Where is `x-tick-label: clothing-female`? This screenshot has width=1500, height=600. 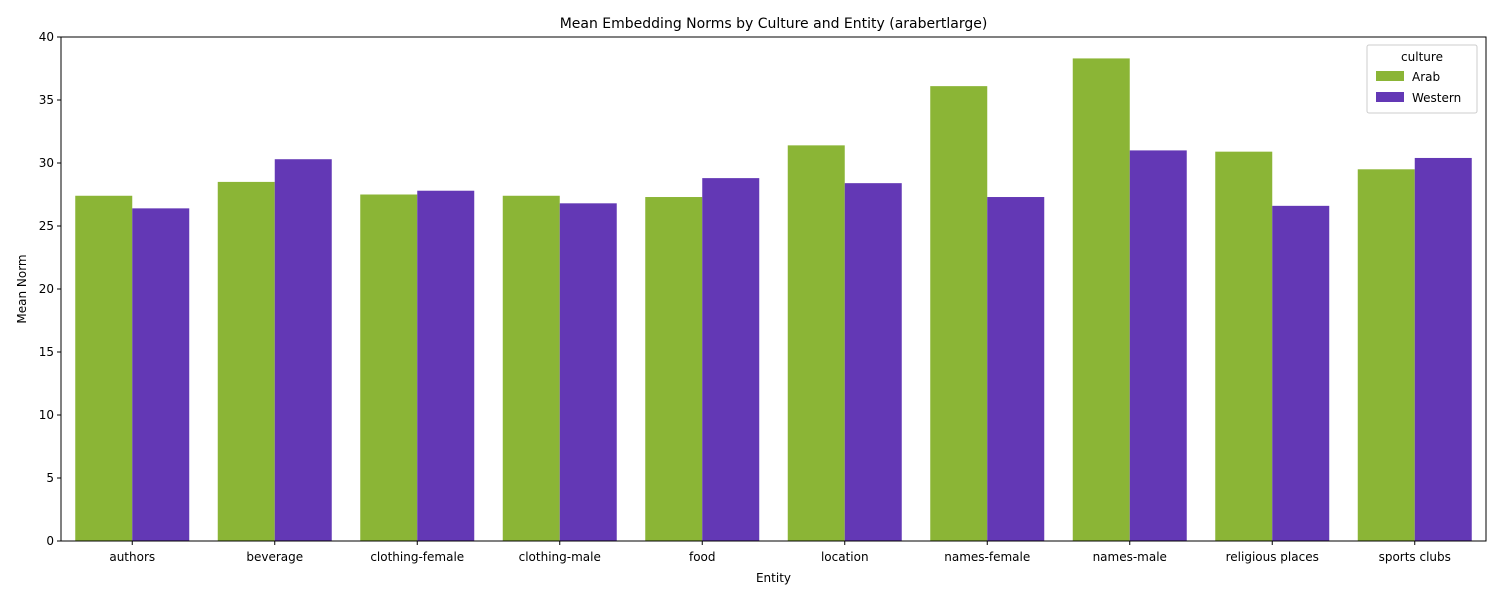
x-tick-label: clothing-female is located at coordinates (417, 557).